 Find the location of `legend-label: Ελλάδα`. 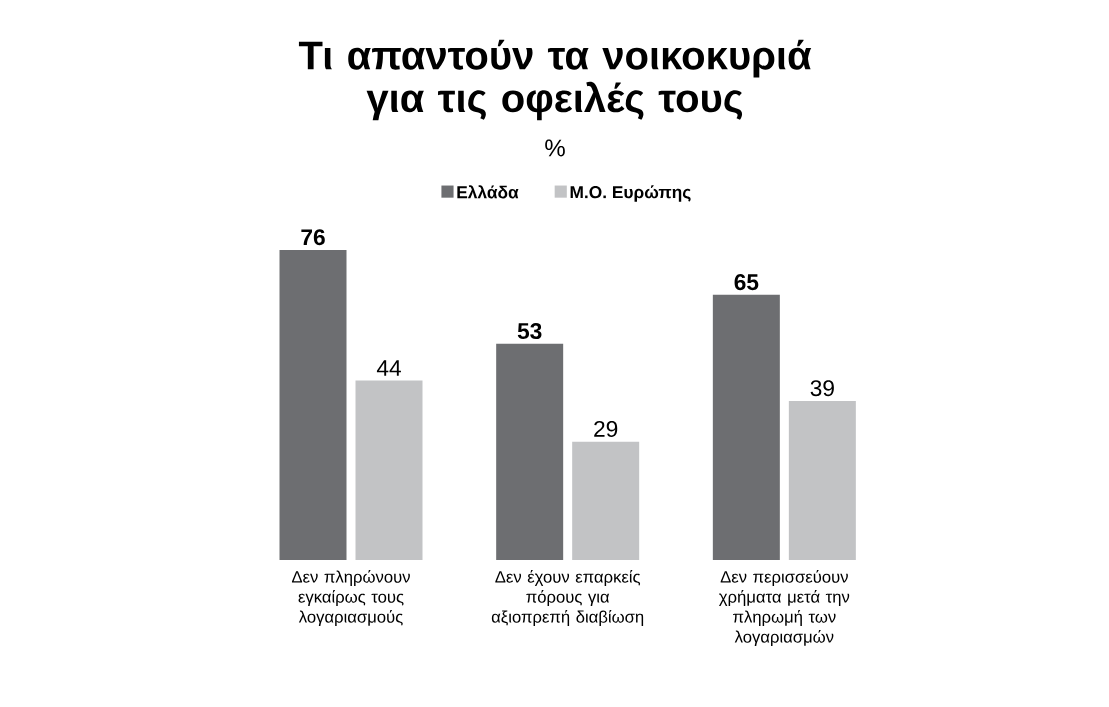

legend-label: Ελλάδα is located at coordinates (488, 192).